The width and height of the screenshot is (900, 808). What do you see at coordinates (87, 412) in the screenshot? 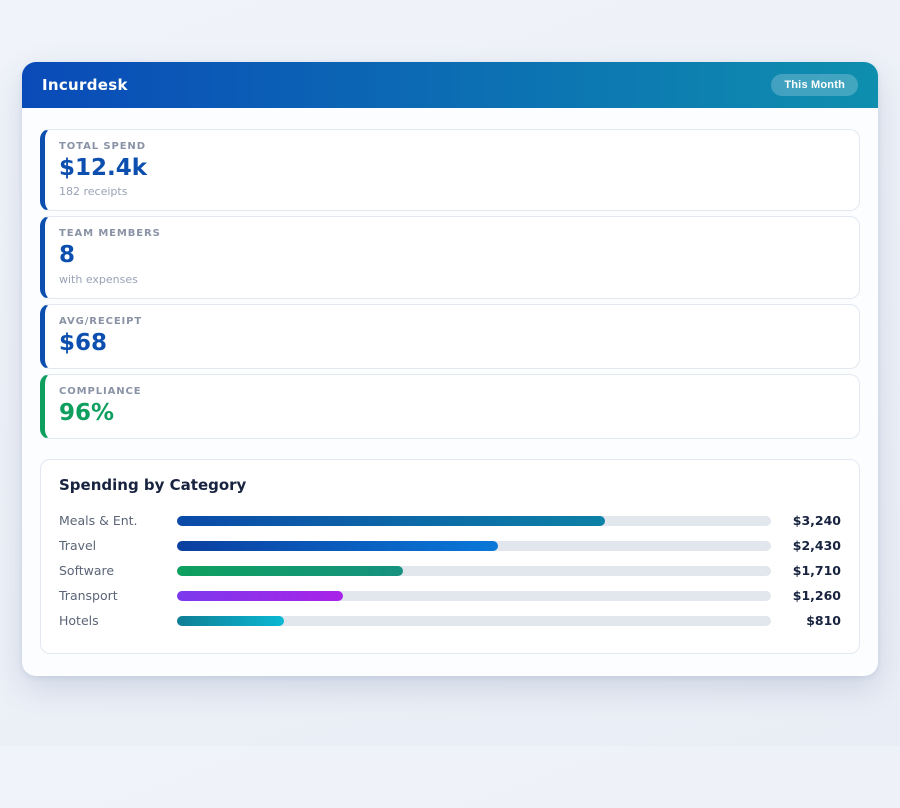
I see `stat-value: 96%` at bounding box center [87, 412].